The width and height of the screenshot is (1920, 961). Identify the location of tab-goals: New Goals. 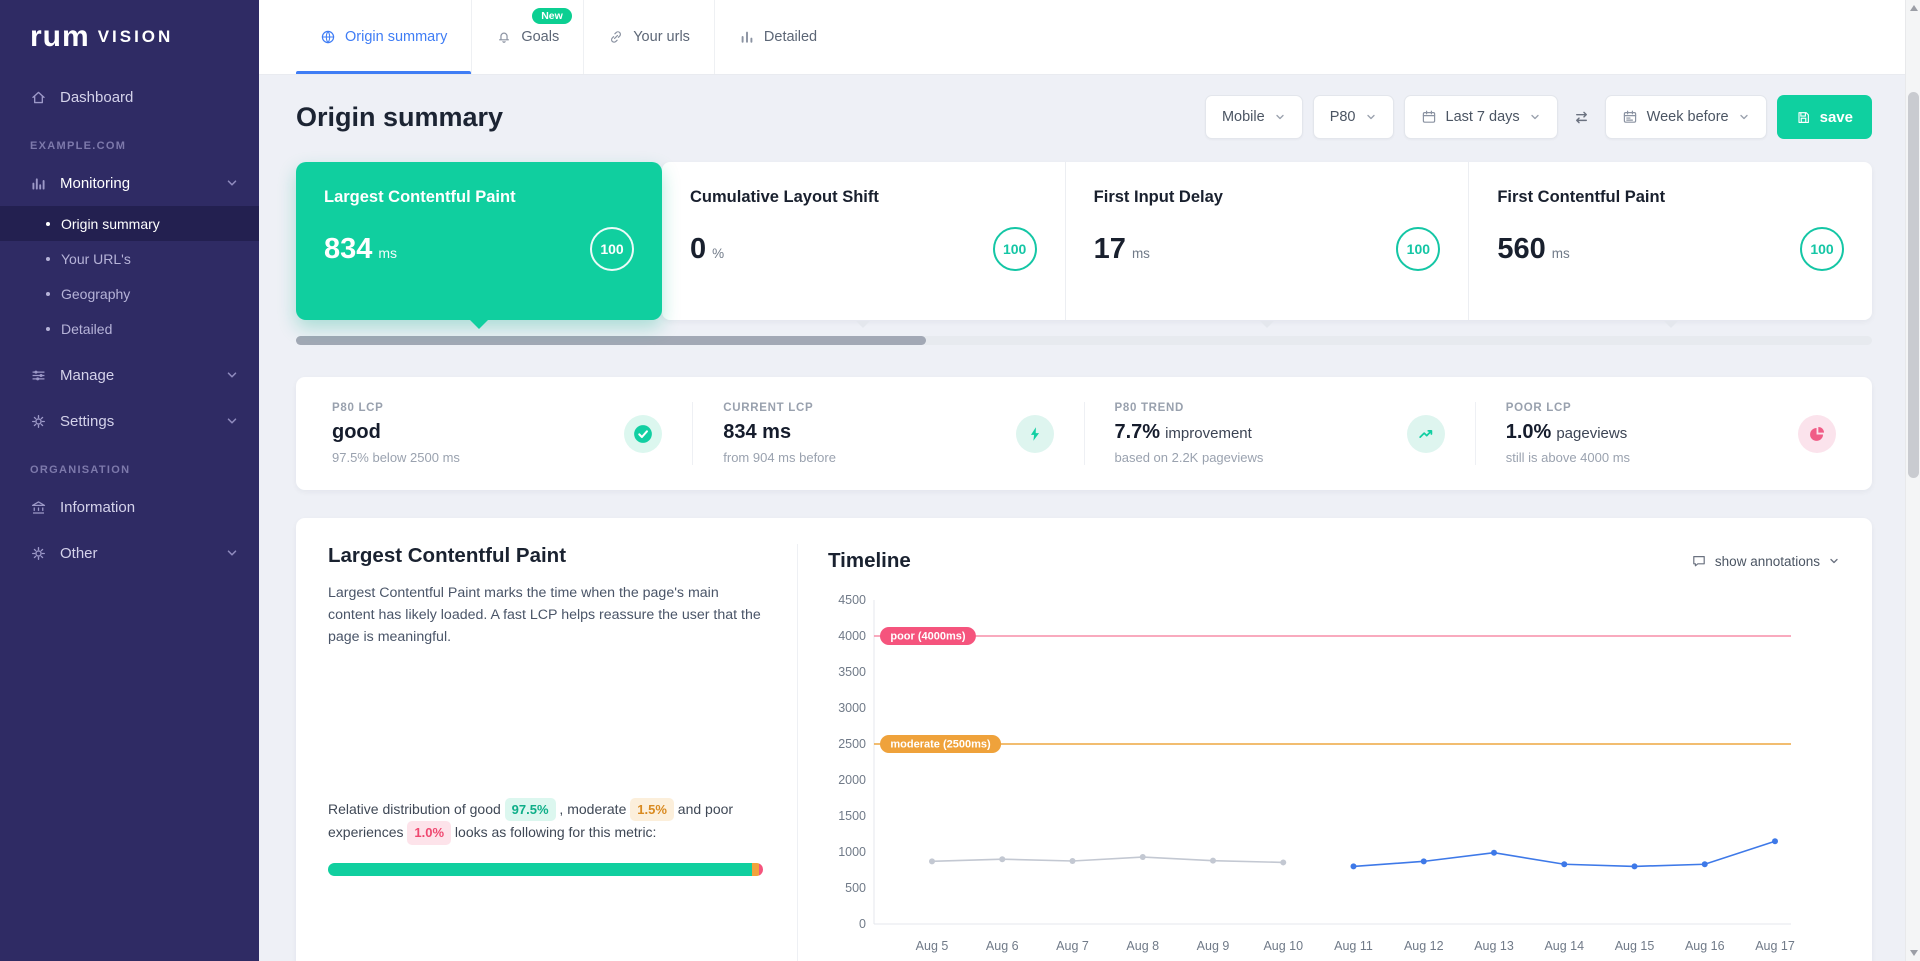
(527, 37).